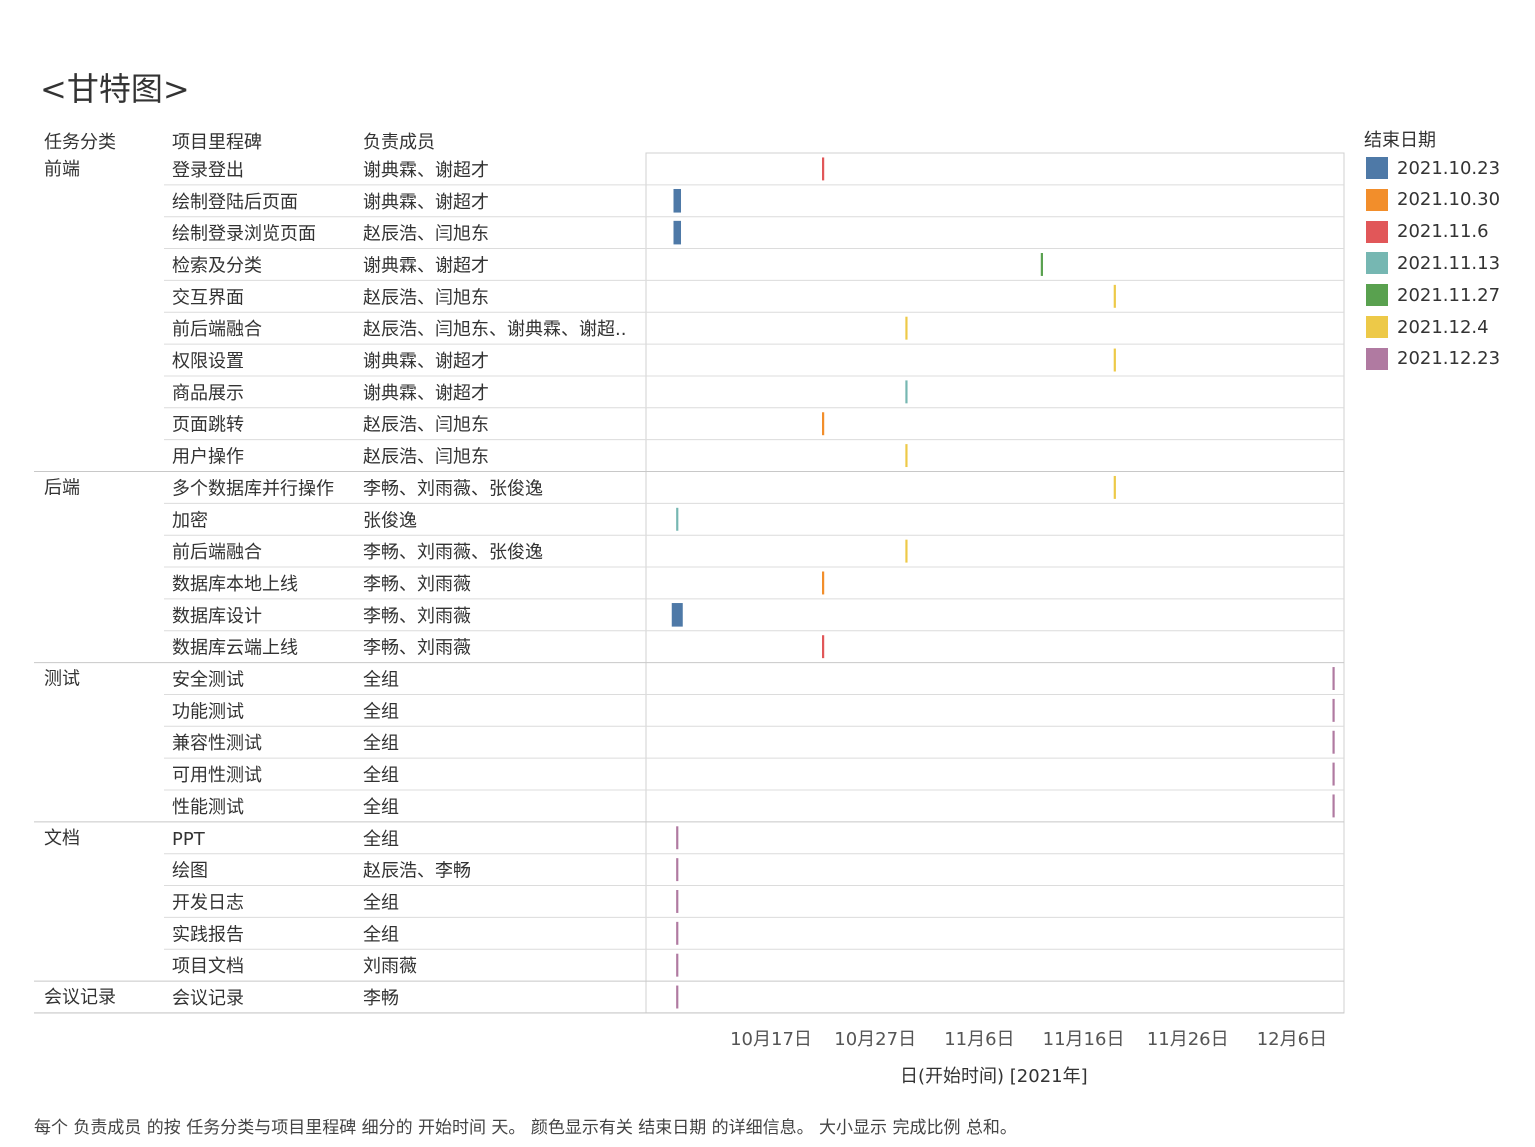 This screenshot has height=1147, width=1535. What do you see at coordinates (208, 393) in the screenshot?
I see `milestone-label: 商品展示` at bounding box center [208, 393].